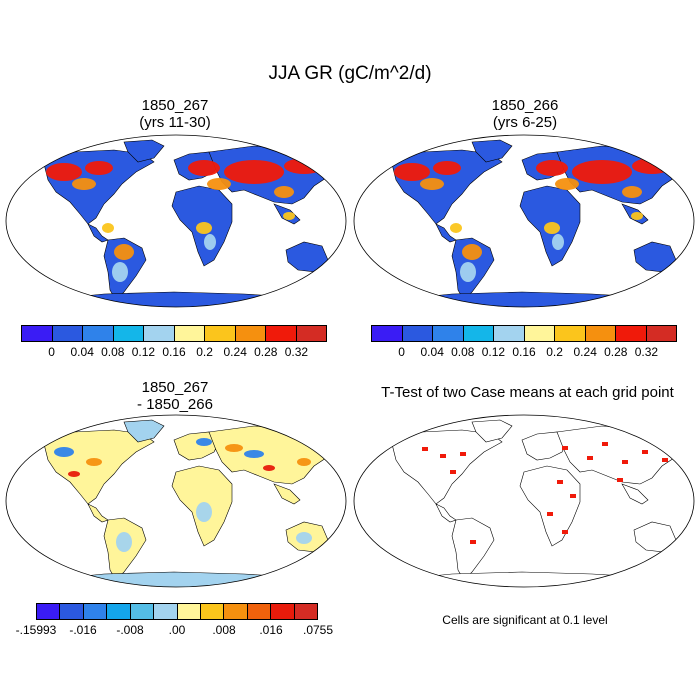 The width and height of the screenshot is (700, 700). I want to click on panel-3-title: 1850_267 - 1850_266, so click(175, 396).